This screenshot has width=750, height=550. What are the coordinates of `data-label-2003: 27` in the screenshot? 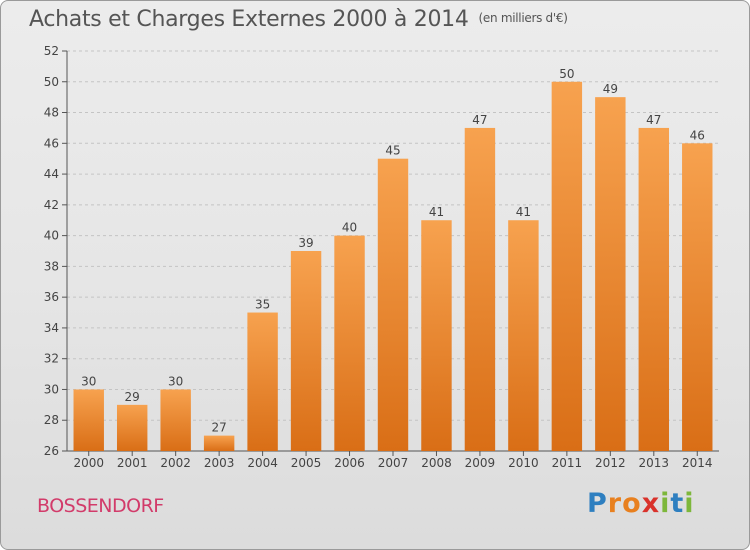 It's located at (218, 428).